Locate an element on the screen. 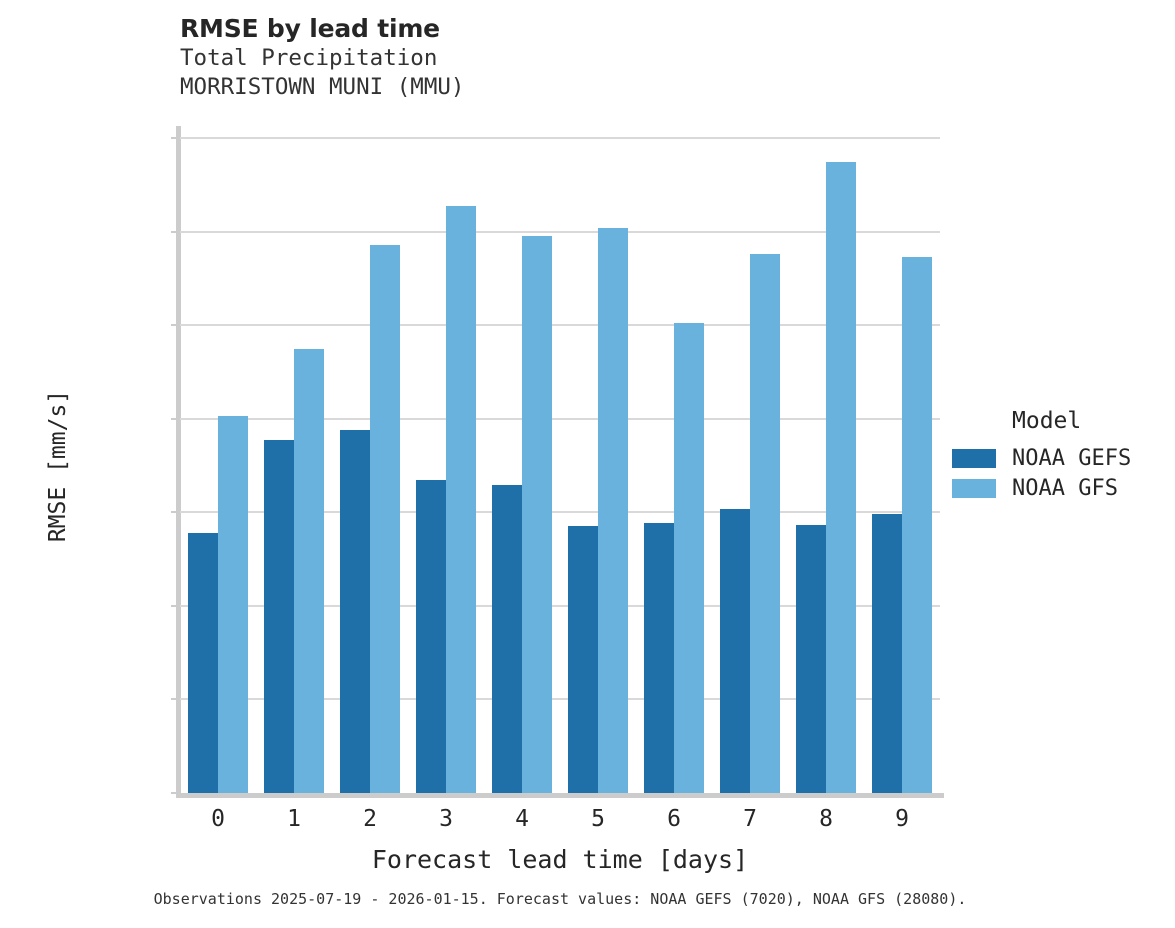  legend-rows: NOAA GEFS NOAA GFS is located at coordinates (1059, 473).